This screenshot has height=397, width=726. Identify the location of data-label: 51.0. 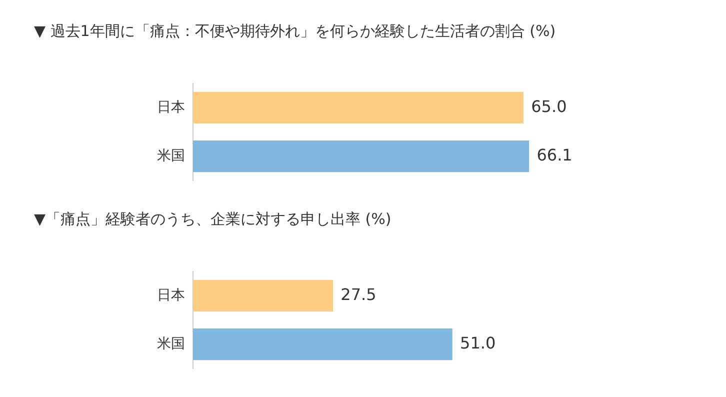
(478, 342).